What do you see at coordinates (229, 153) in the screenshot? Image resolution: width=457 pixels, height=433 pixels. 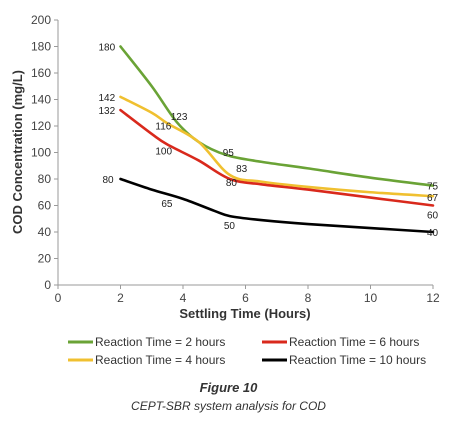 I see `data-label: 95` at bounding box center [229, 153].